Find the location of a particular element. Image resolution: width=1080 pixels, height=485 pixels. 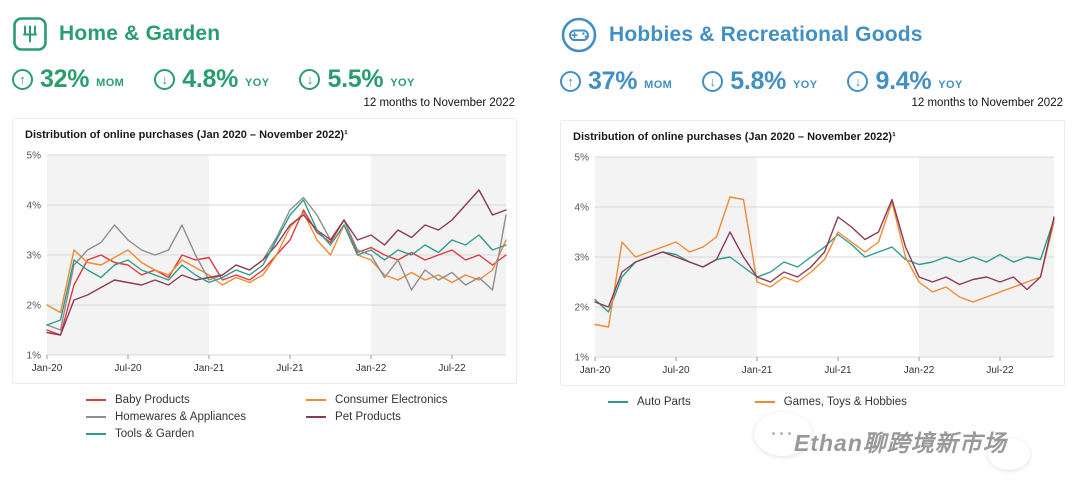

watermark-text: Ethan聊跨境新市场 is located at coordinates (900, 443).